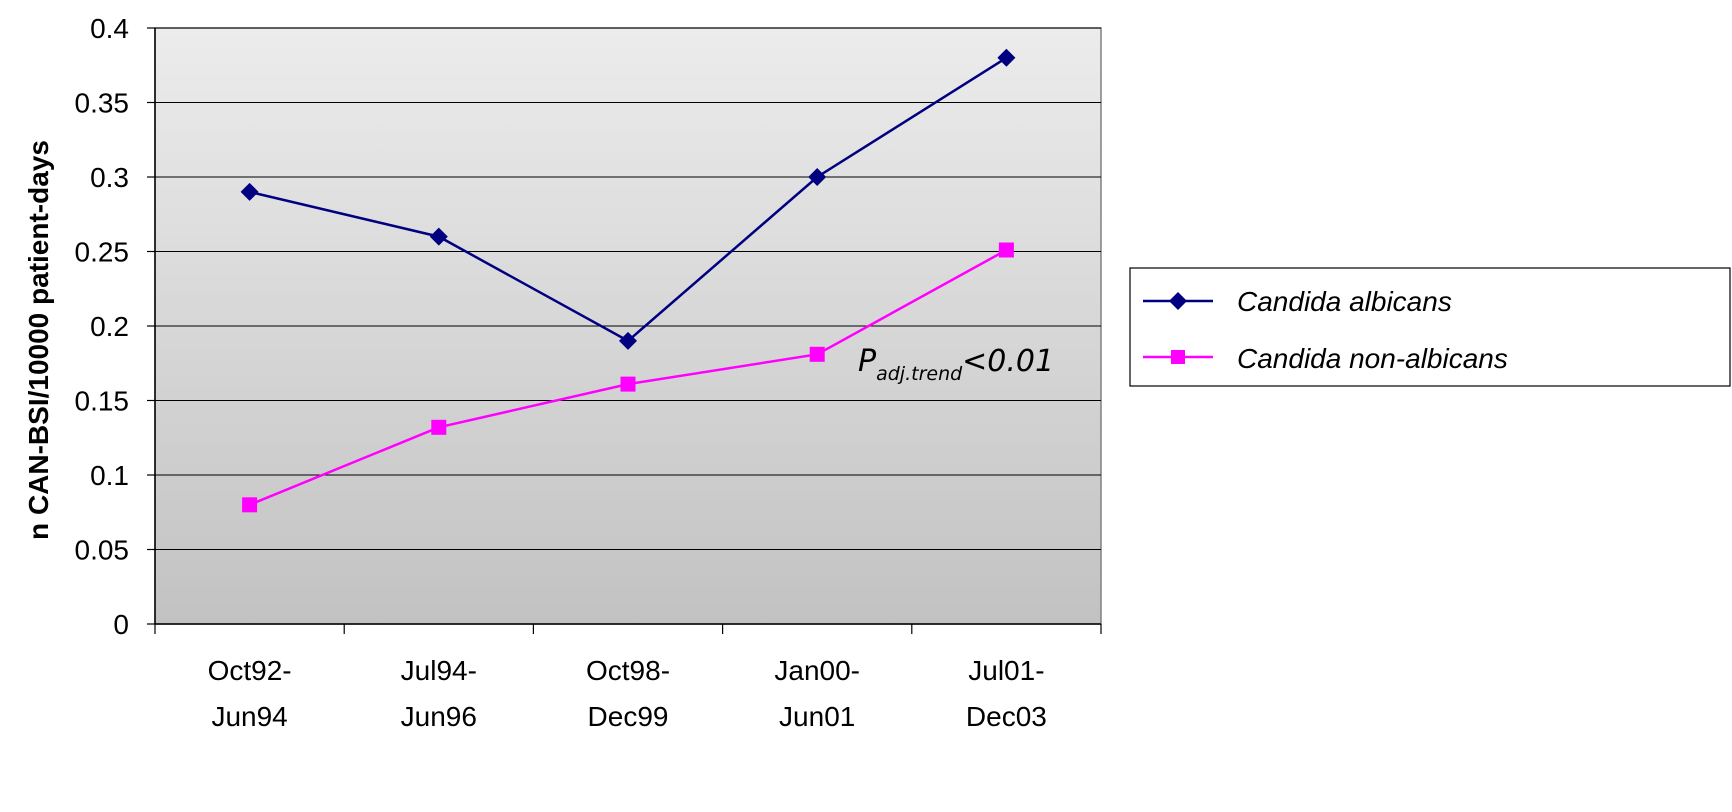  Describe the element at coordinates (1178, 301) in the screenshot. I see `legend-marker-albicans` at that location.